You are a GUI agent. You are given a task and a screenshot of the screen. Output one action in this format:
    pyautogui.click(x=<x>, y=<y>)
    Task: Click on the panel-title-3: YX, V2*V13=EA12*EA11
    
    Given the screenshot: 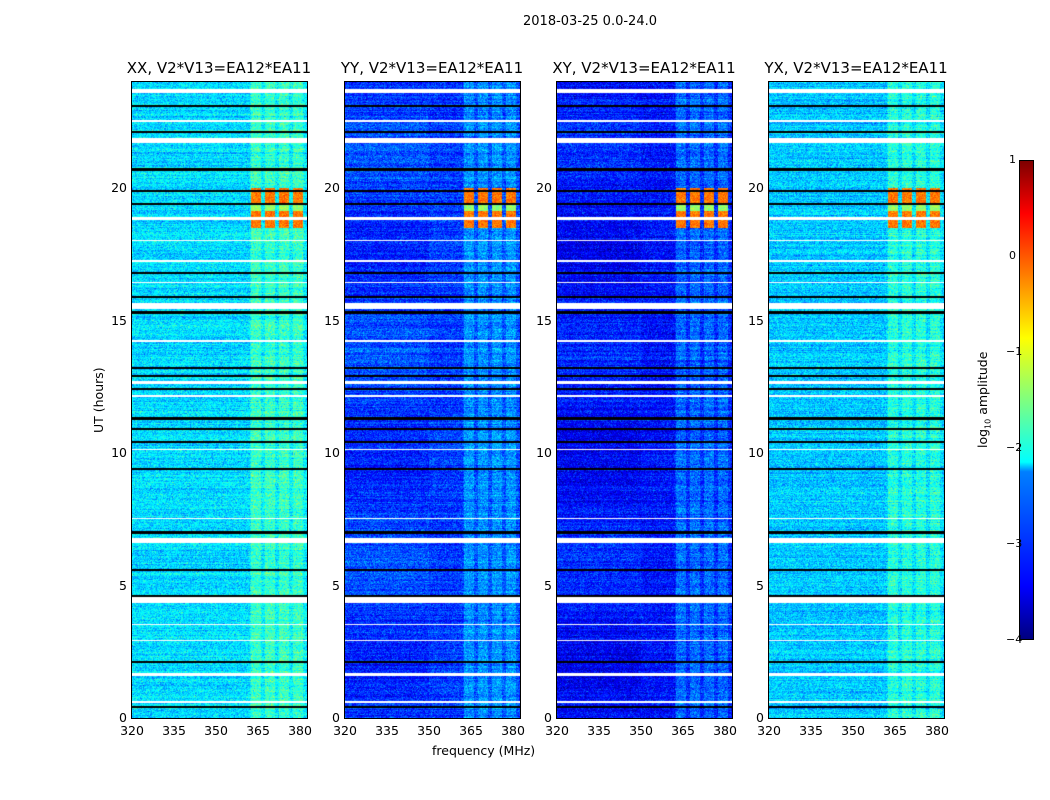 What is the action you would take?
    pyautogui.click(x=856, y=68)
    